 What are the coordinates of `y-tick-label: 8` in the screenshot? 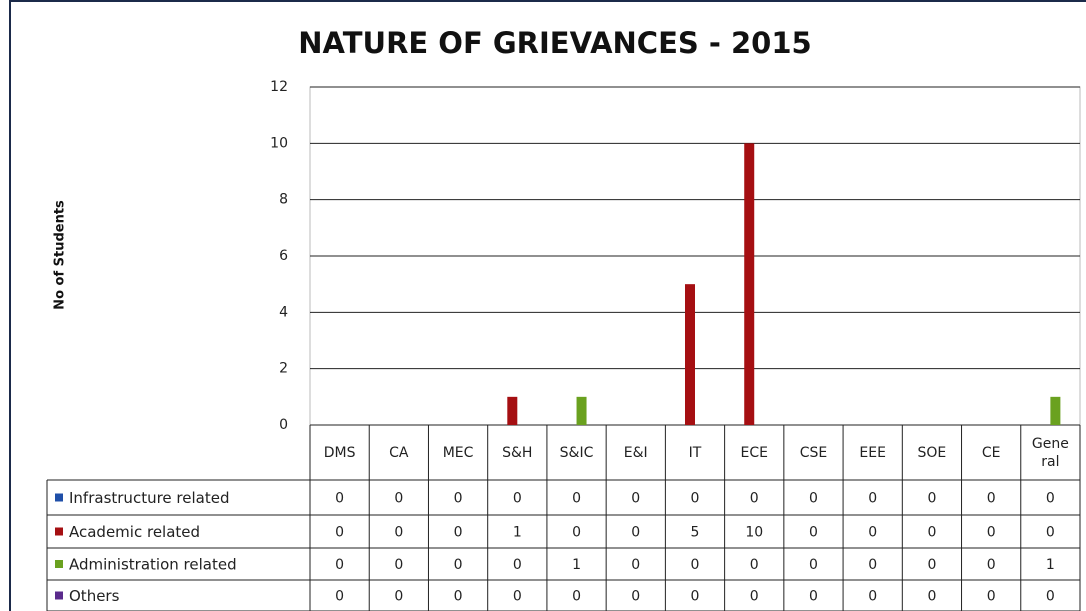 It's located at (283, 200).